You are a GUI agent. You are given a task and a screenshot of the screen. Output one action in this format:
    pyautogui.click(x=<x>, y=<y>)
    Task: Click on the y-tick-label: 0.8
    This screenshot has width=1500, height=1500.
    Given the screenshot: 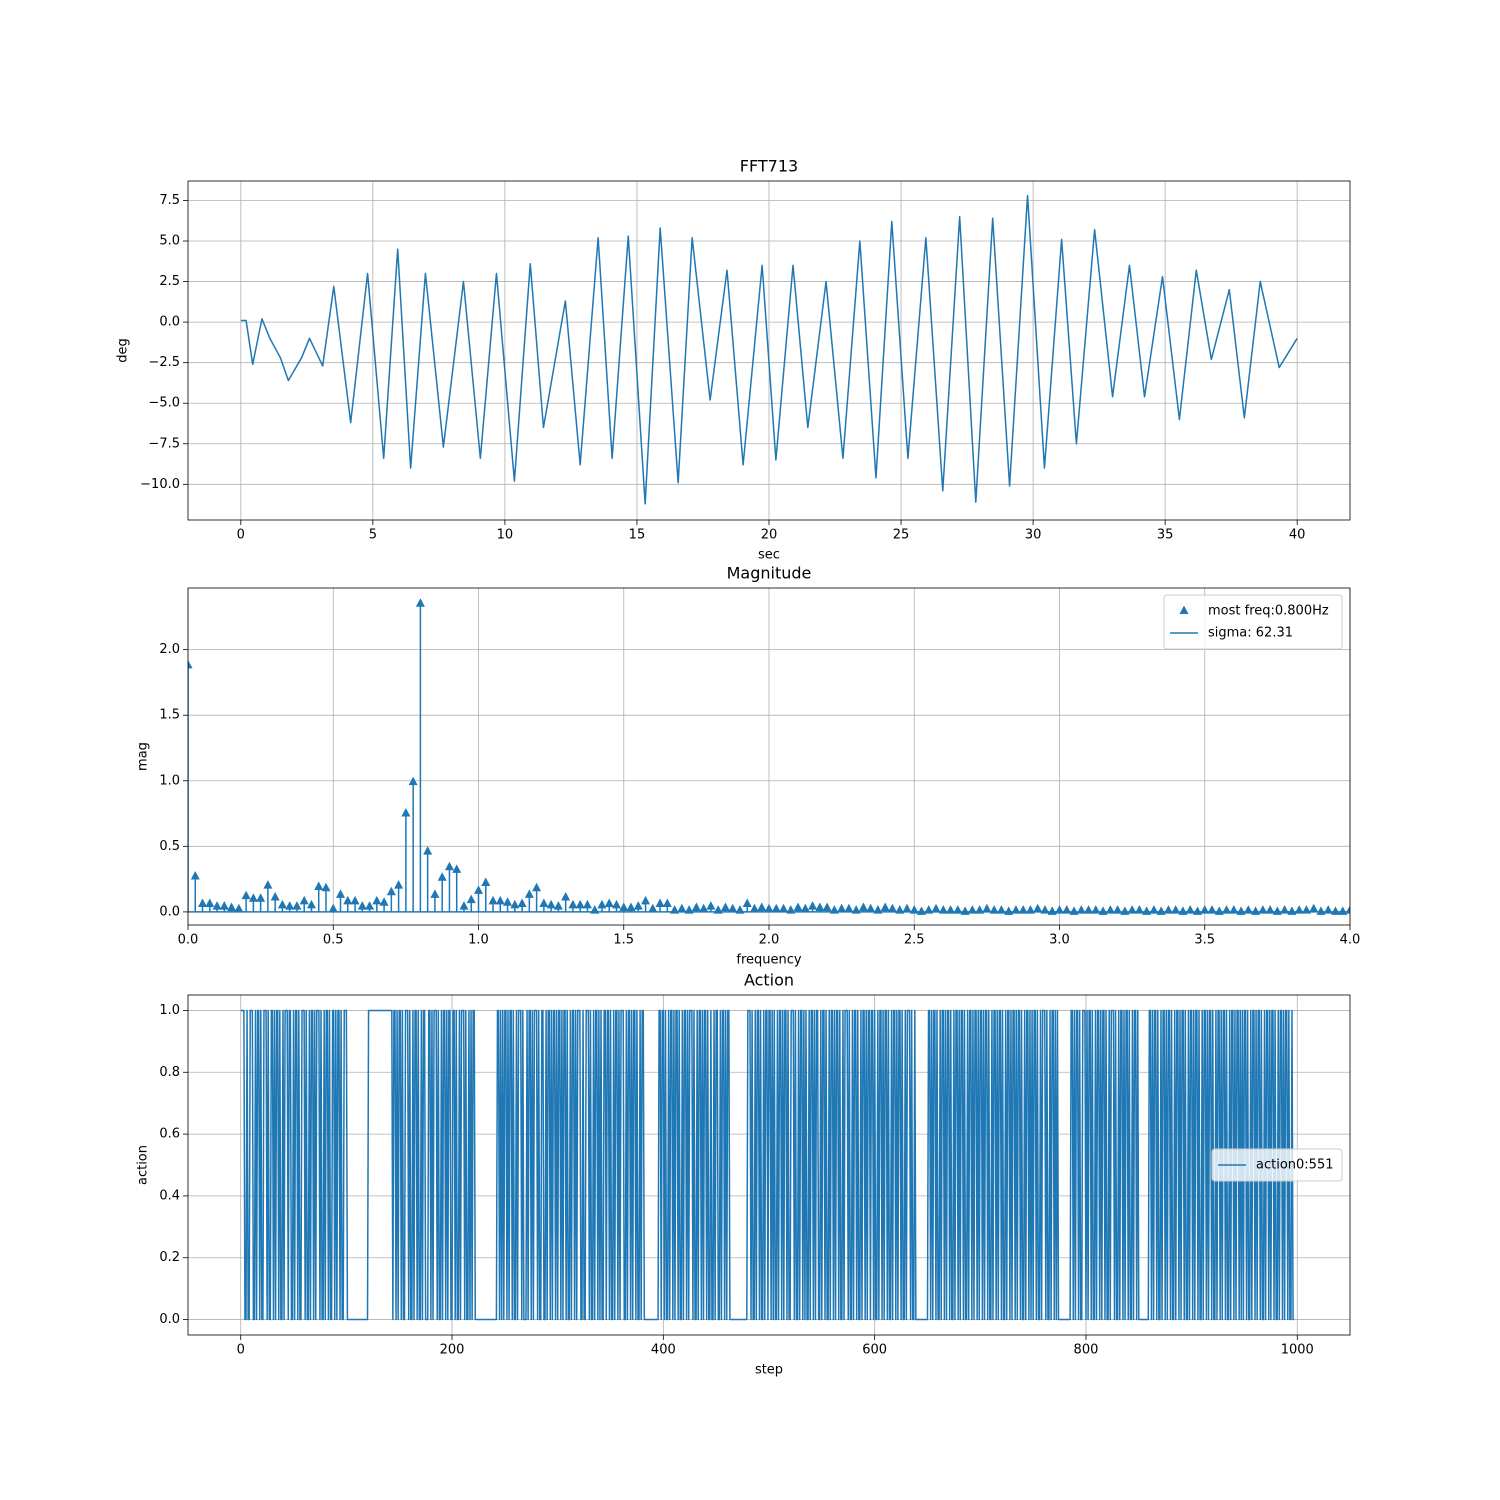 What is the action you would take?
    pyautogui.click(x=169, y=1072)
    